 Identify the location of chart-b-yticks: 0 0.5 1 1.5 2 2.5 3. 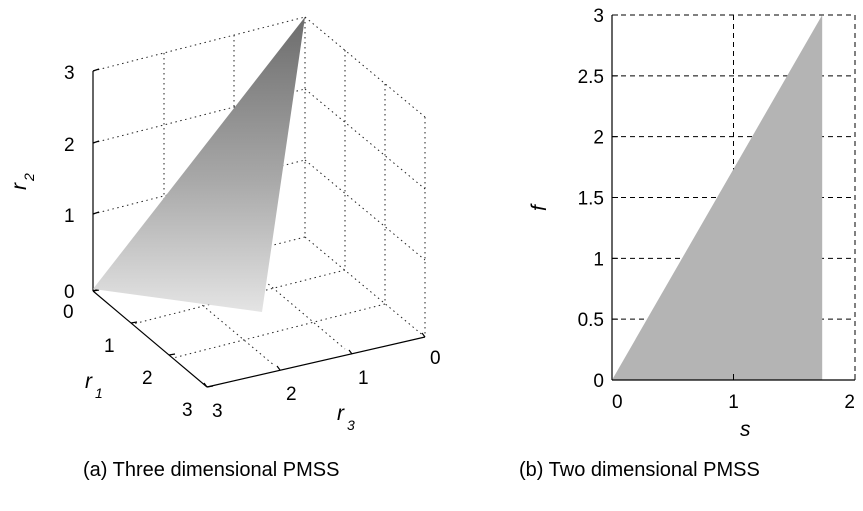
(598, 199).